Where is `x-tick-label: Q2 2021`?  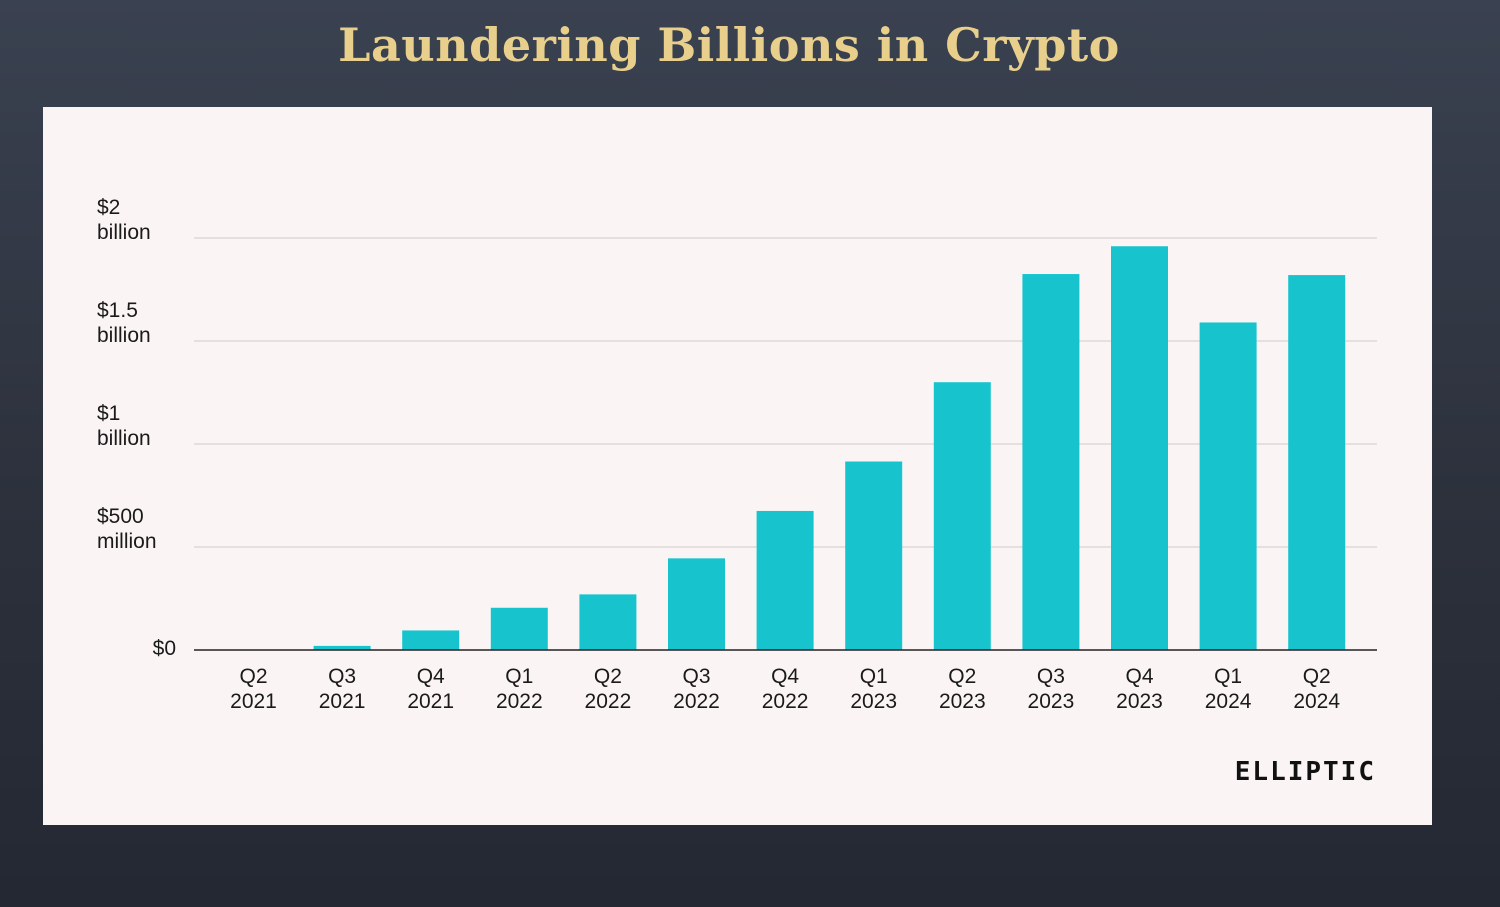
x-tick-label: Q2 2021 is located at coordinates (253, 689).